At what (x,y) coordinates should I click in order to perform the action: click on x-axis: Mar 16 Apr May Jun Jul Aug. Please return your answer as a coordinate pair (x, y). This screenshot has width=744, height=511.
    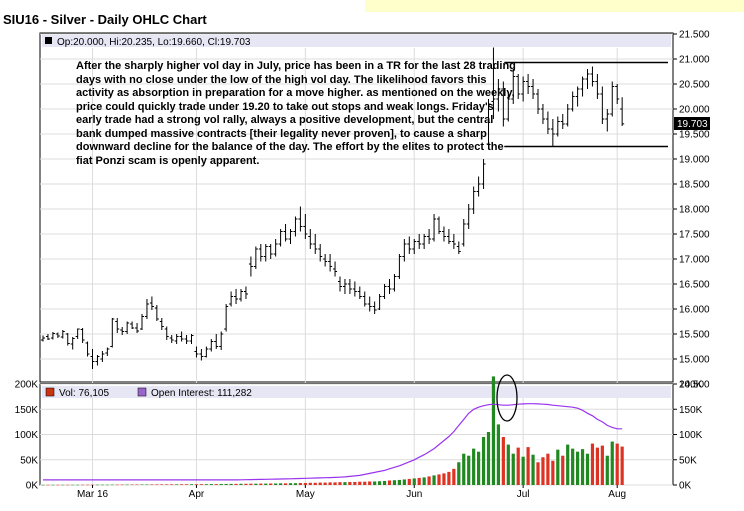
    Looking at the image, I should click on (351, 492).